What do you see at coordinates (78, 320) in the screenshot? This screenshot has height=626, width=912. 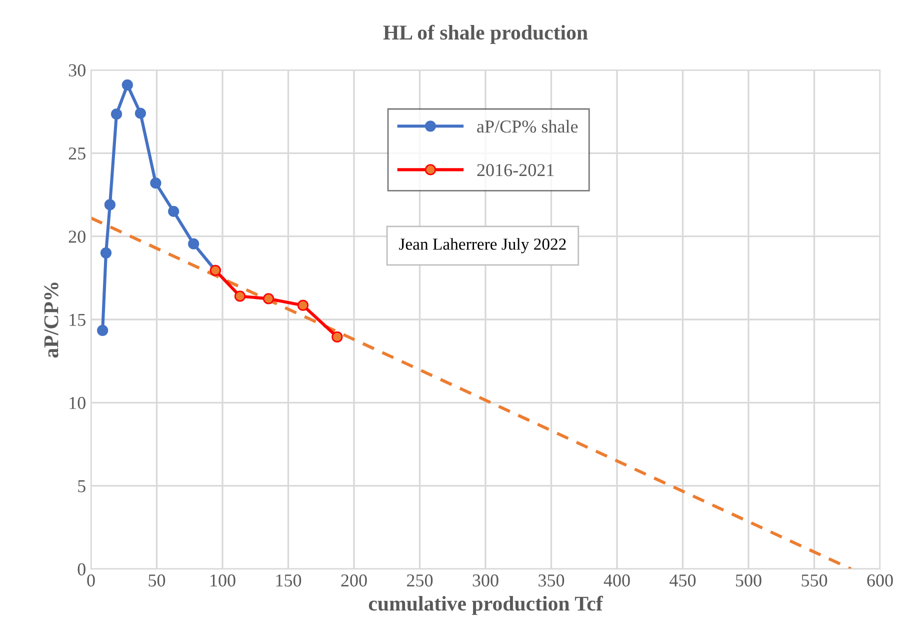 I see `y-tick-label: 15` at bounding box center [78, 320].